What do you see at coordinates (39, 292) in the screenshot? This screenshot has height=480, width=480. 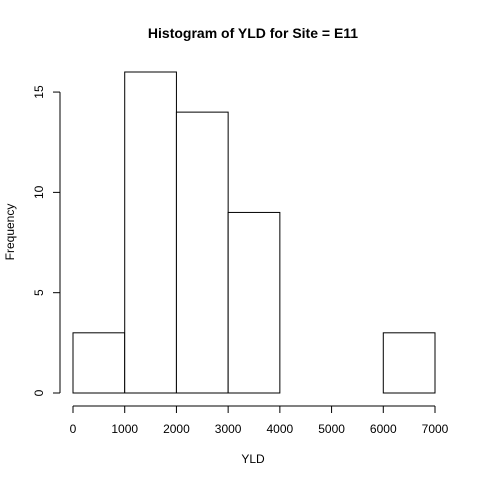 I see `y-tick-label: 5` at bounding box center [39, 292].